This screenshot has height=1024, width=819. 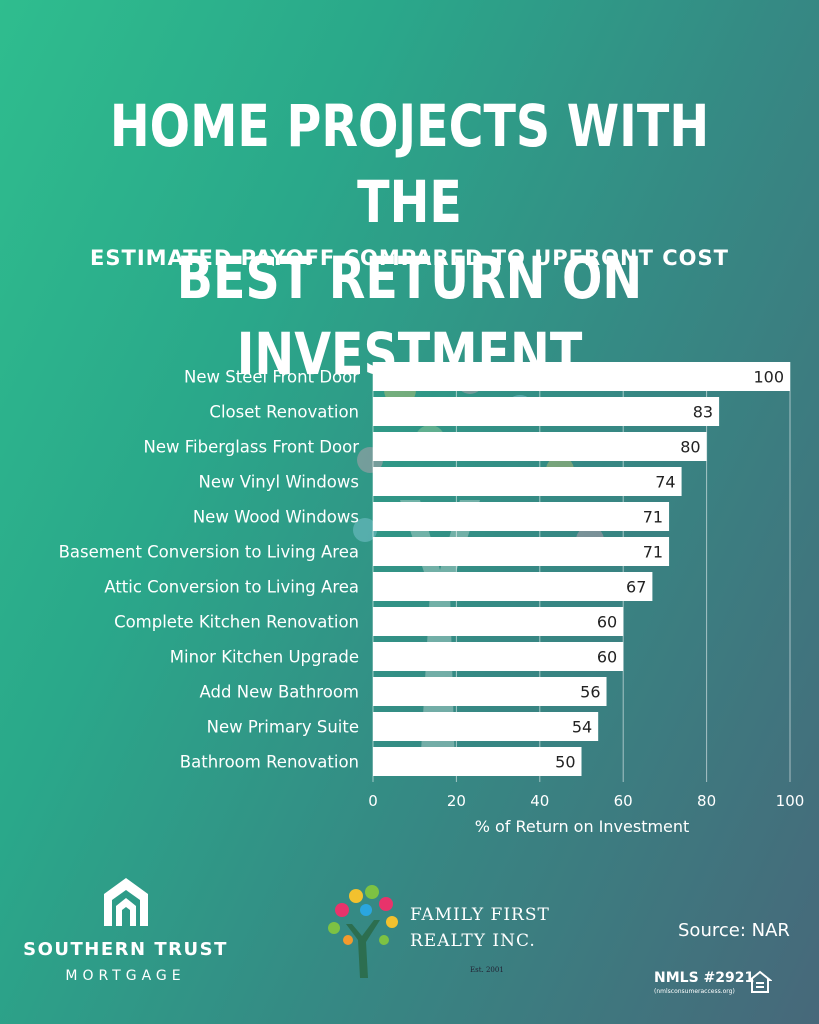 What do you see at coordinates (284, 412) in the screenshot?
I see `category-label-1: Closet Renovation` at bounding box center [284, 412].